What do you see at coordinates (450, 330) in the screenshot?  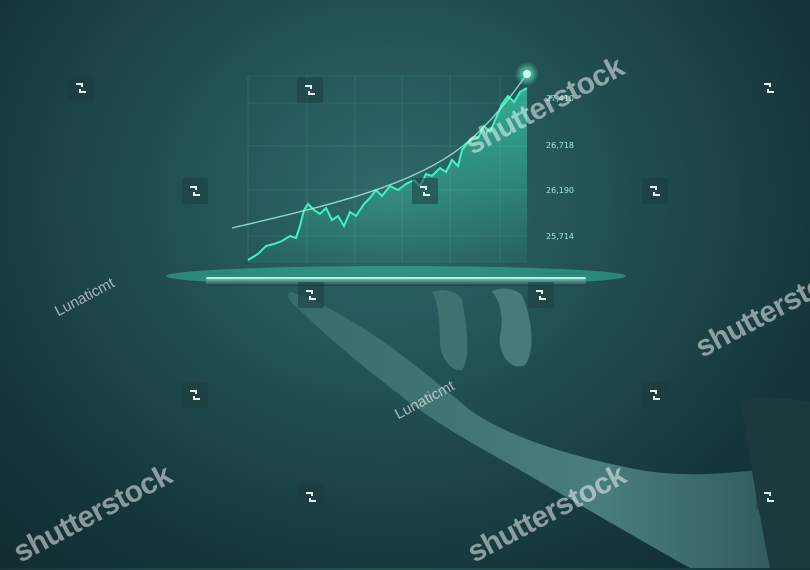 I see `thumb` at bounding box center [450, 330].